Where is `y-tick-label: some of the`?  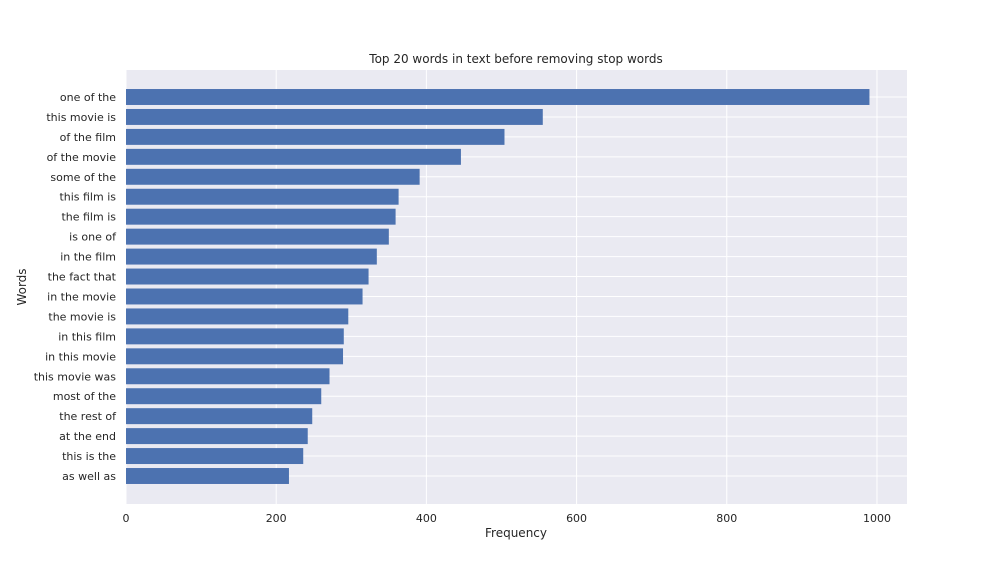
y-tick-label: some of the is located at coordinates (83, 177).